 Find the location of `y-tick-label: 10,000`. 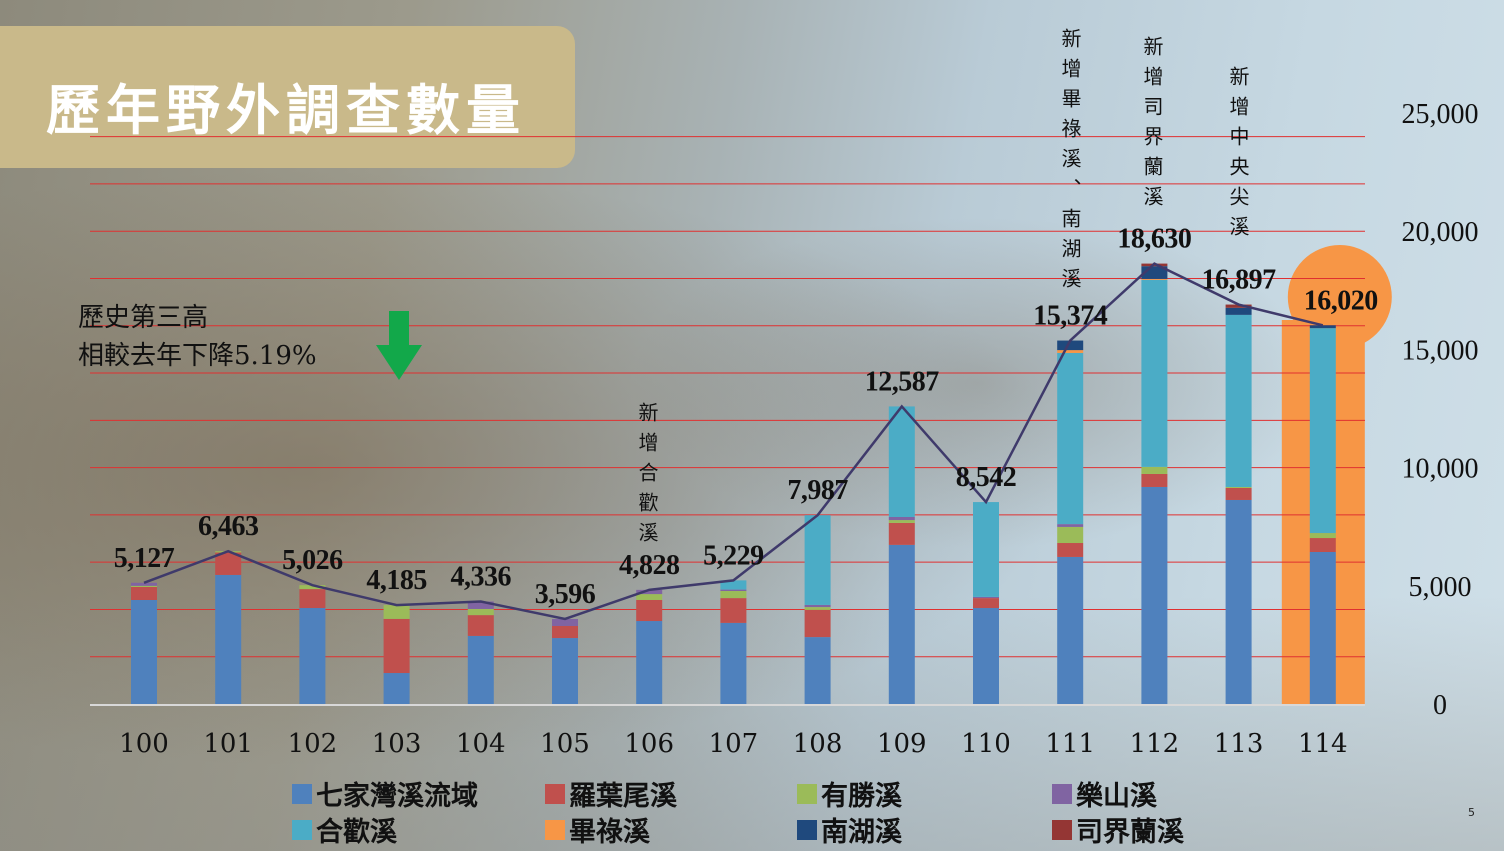

y-tick-label: 10,000 is located at coordinates (1440, 469).